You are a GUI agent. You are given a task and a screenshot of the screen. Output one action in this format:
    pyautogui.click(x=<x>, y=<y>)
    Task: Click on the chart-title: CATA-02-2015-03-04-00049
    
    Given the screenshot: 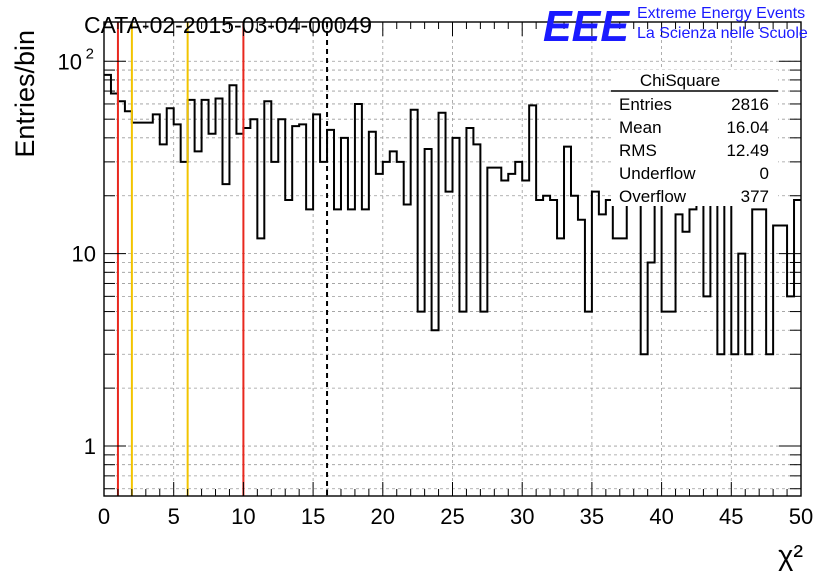 What is the action you would take?
    pyautogui.click(x=228, y=25)
    